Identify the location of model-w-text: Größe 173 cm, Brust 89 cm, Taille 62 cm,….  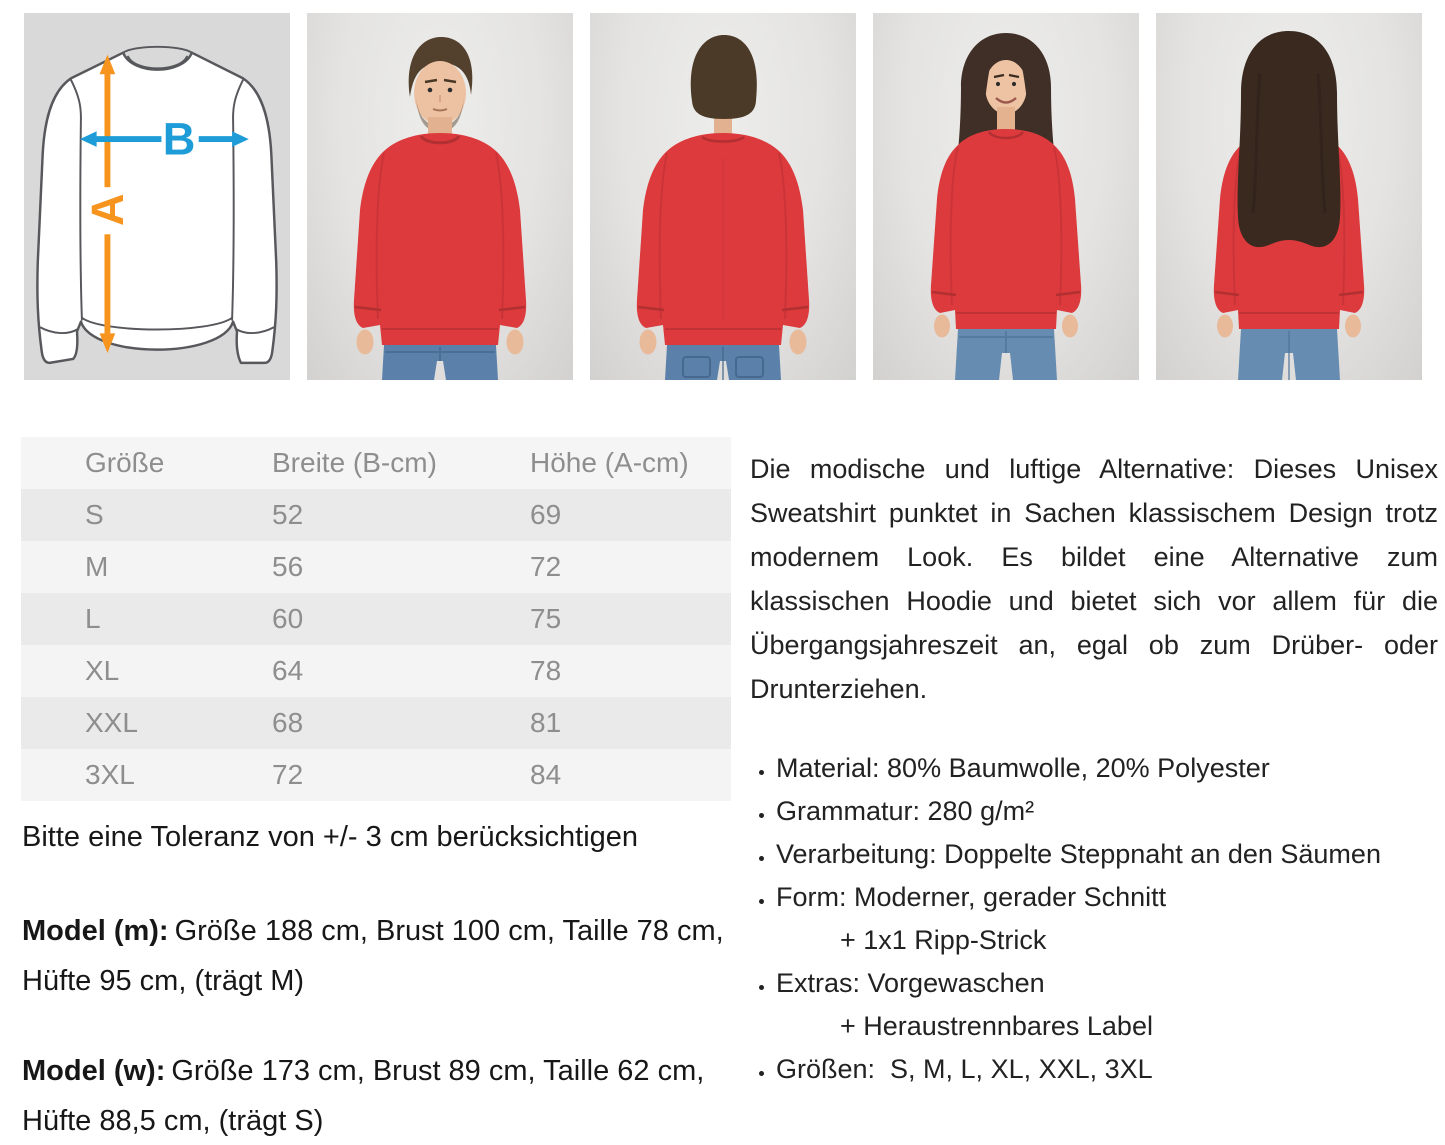
(363, 1096).